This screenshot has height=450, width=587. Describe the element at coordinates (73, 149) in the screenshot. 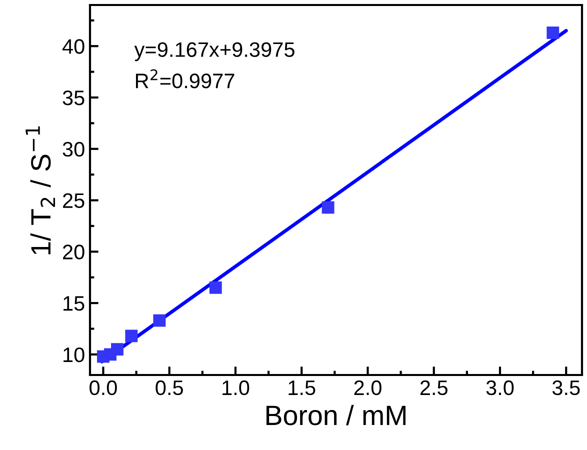

I see `y-tick-label: 30` at that location.